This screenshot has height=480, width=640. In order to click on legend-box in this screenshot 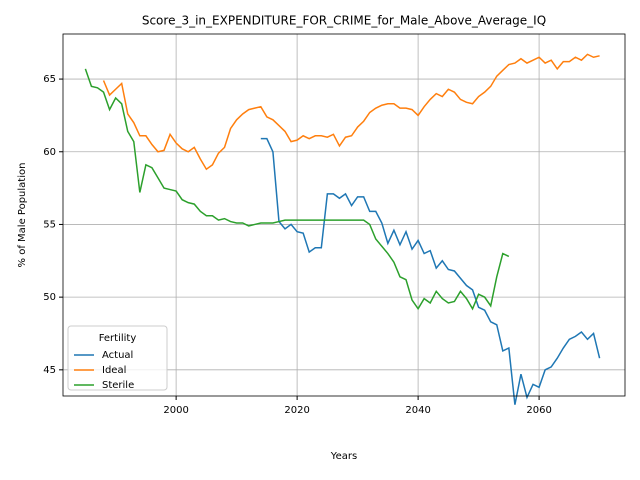, I will do `click(117, 358)`.